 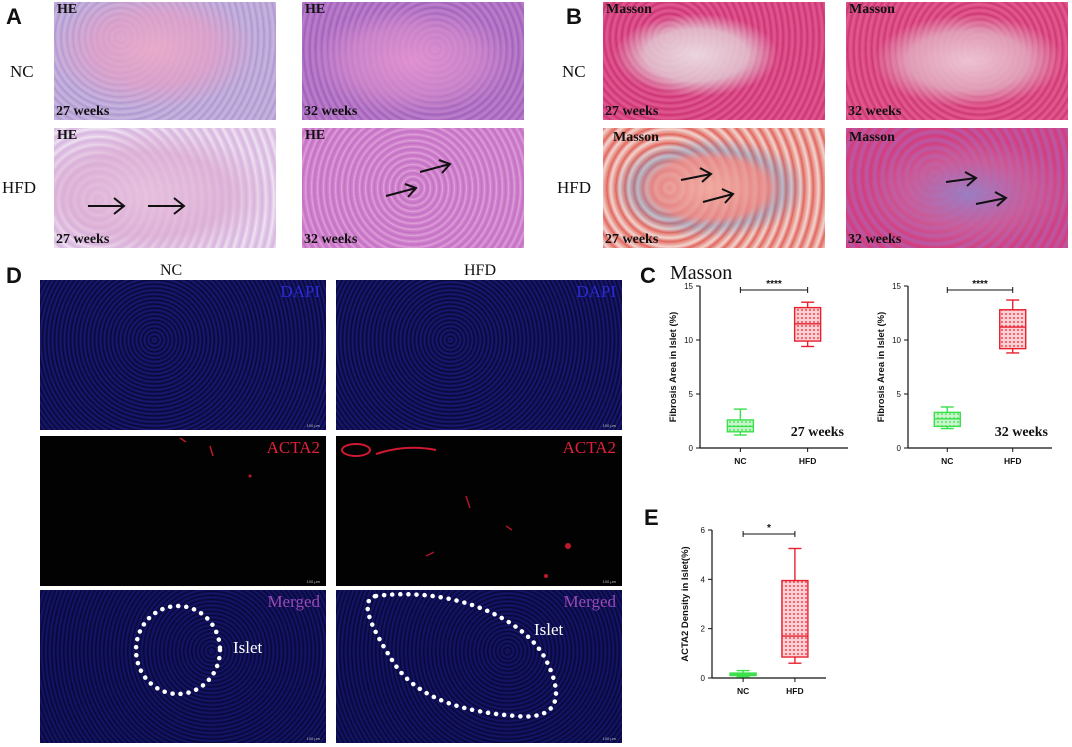 I want to click on acta2-nc-image: ACTA2 100 μm, so click(x=183, y=511).